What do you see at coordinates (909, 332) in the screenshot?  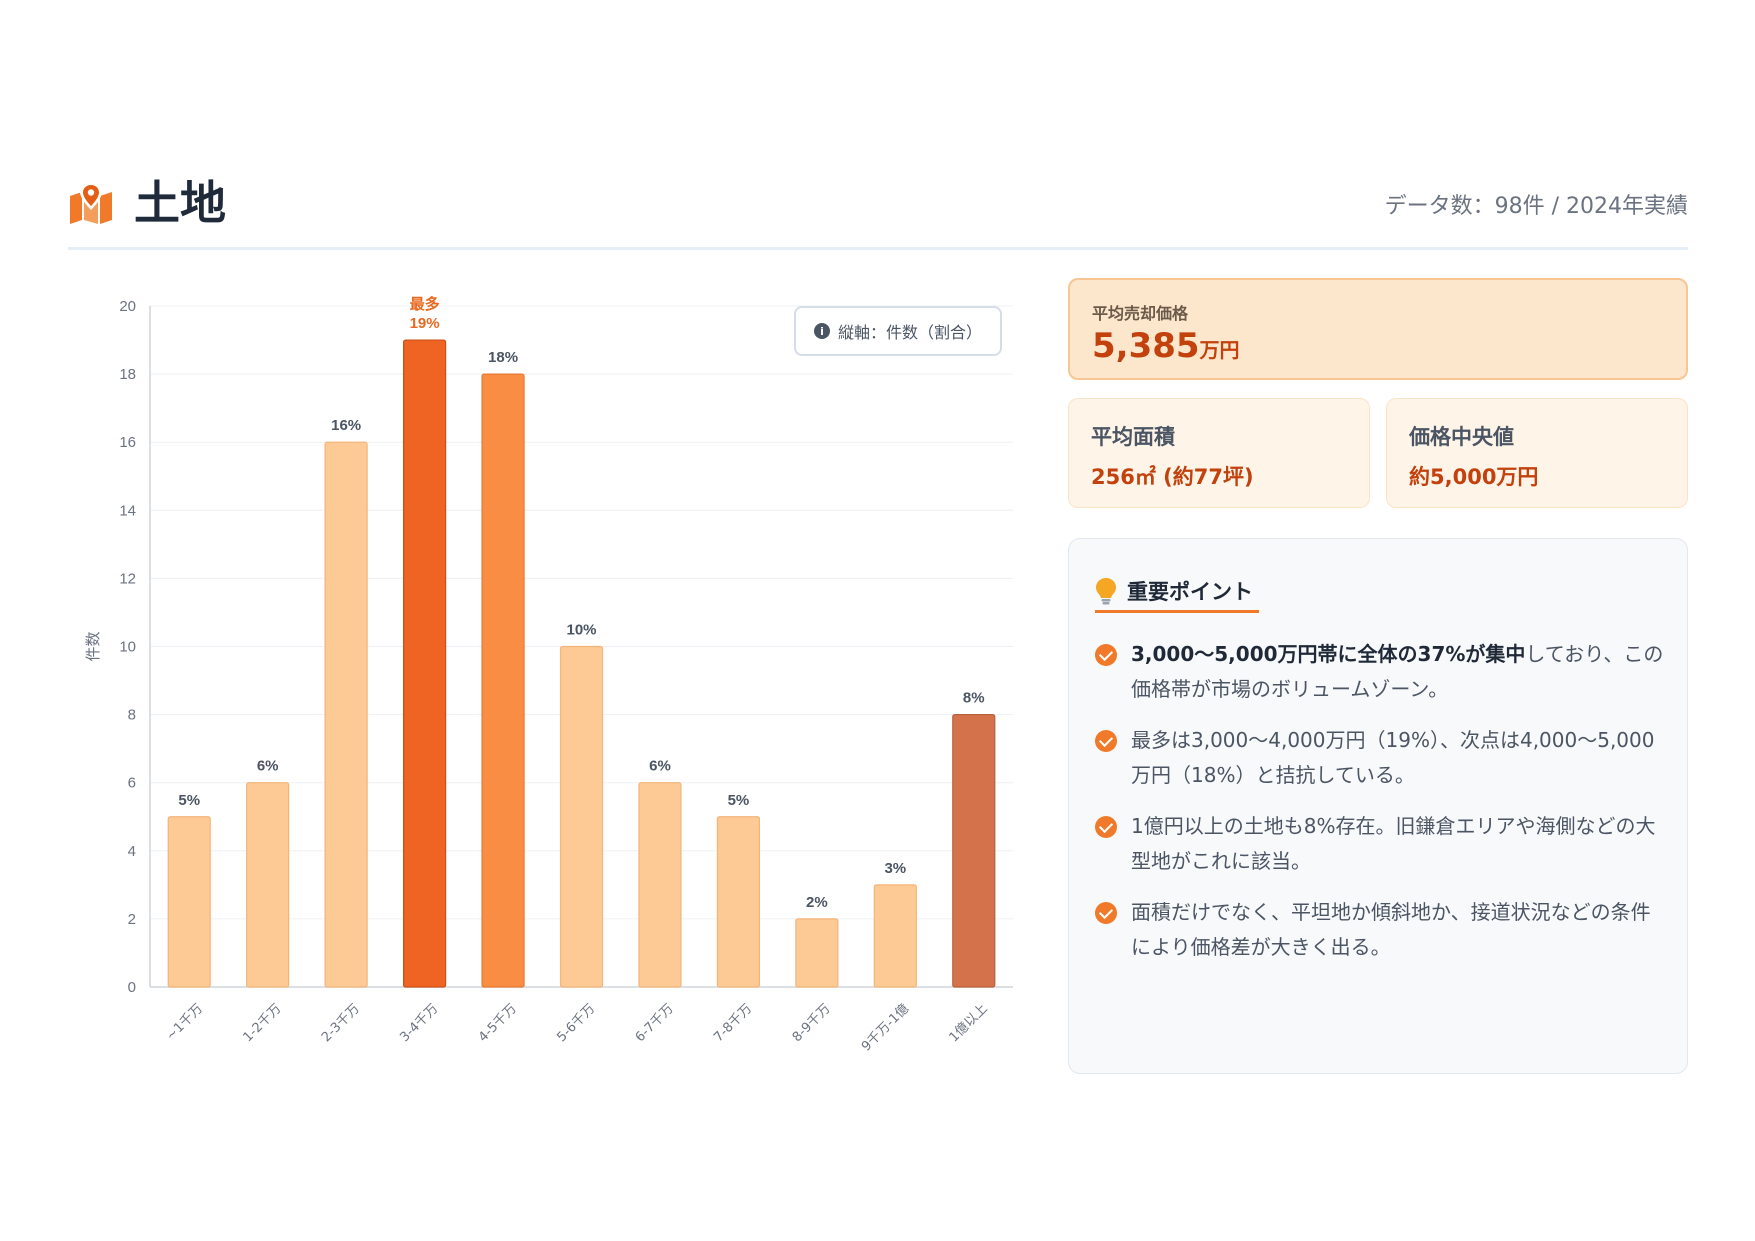 I see `legend-text: 縦軸：件数（割合）` at bounding box center [909, 332].